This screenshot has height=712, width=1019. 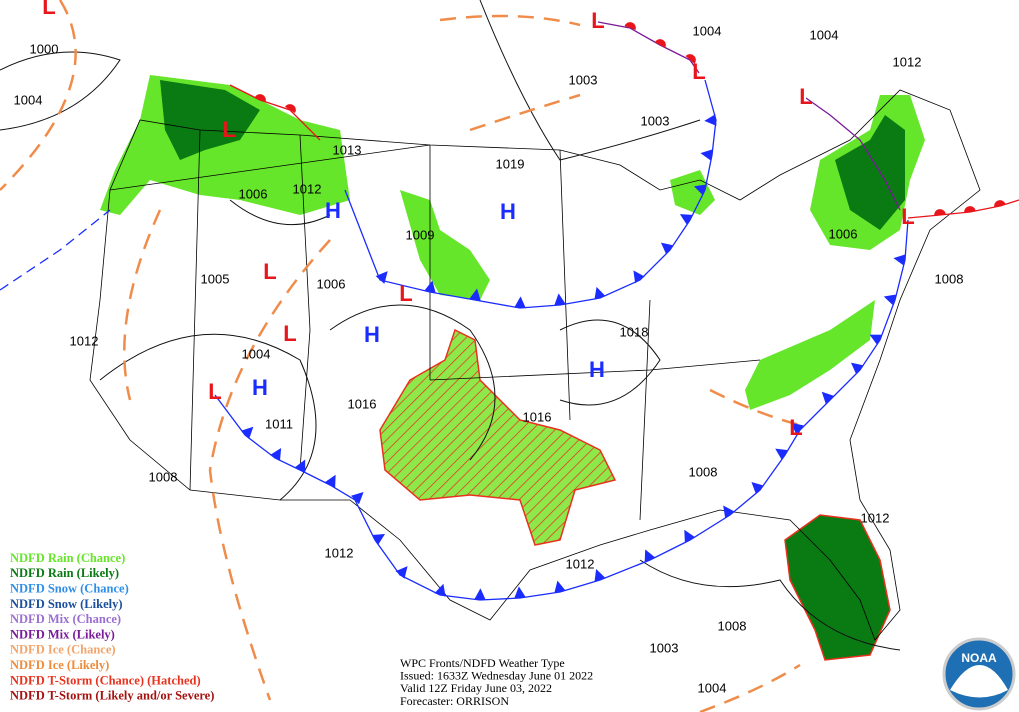 I want to click on pressure-label: 1011, so click(x=279, y=423).